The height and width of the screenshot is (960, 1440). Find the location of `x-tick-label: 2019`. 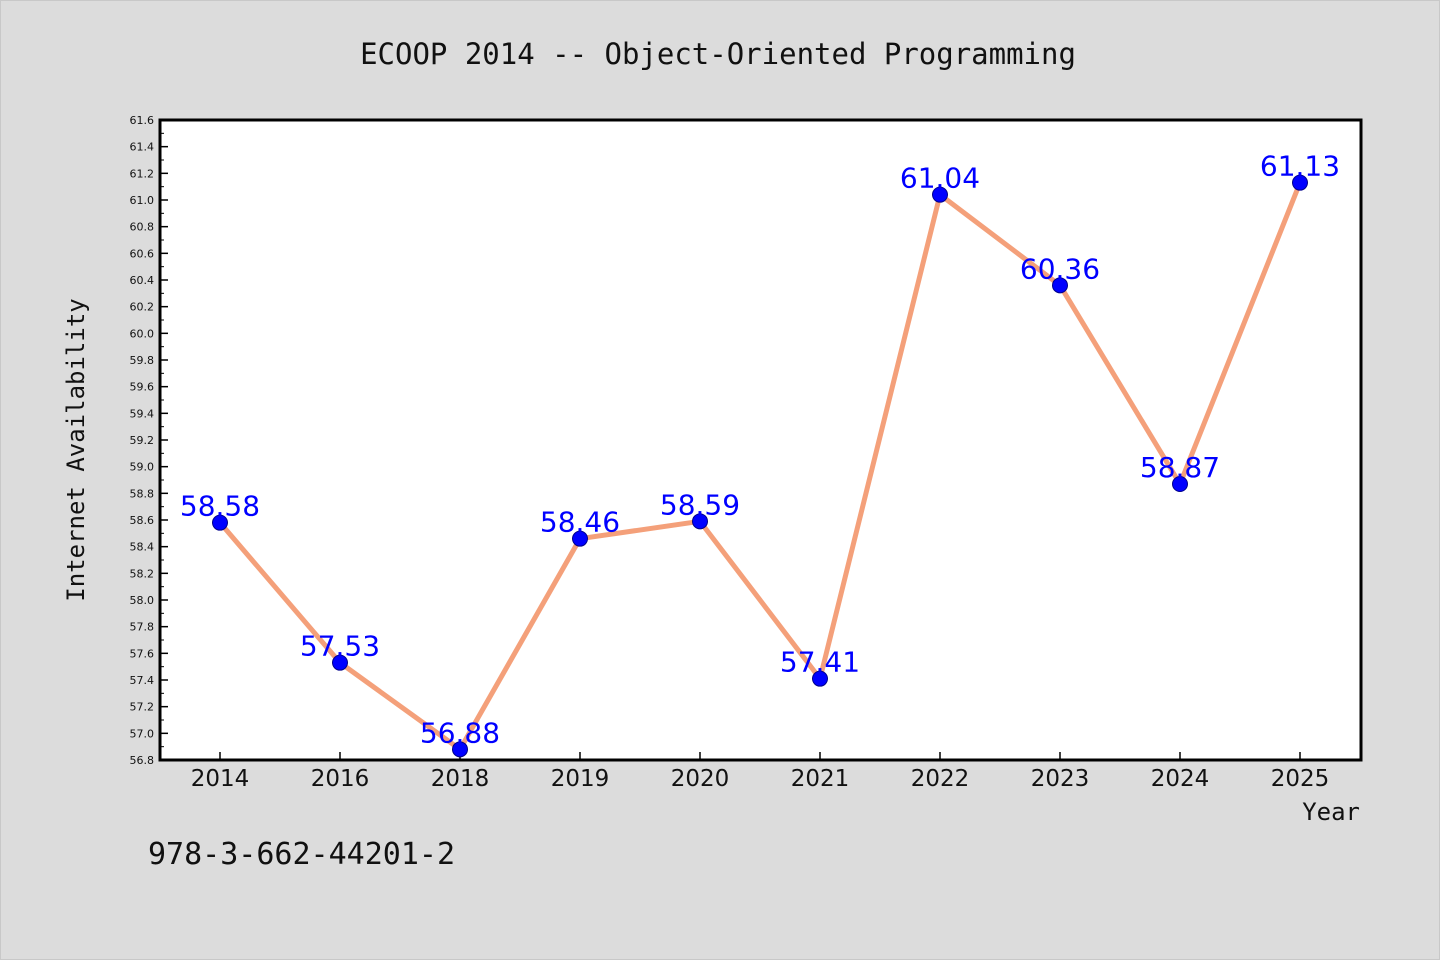

x-tick-label: 2019 is located at coordinates (580, 779).